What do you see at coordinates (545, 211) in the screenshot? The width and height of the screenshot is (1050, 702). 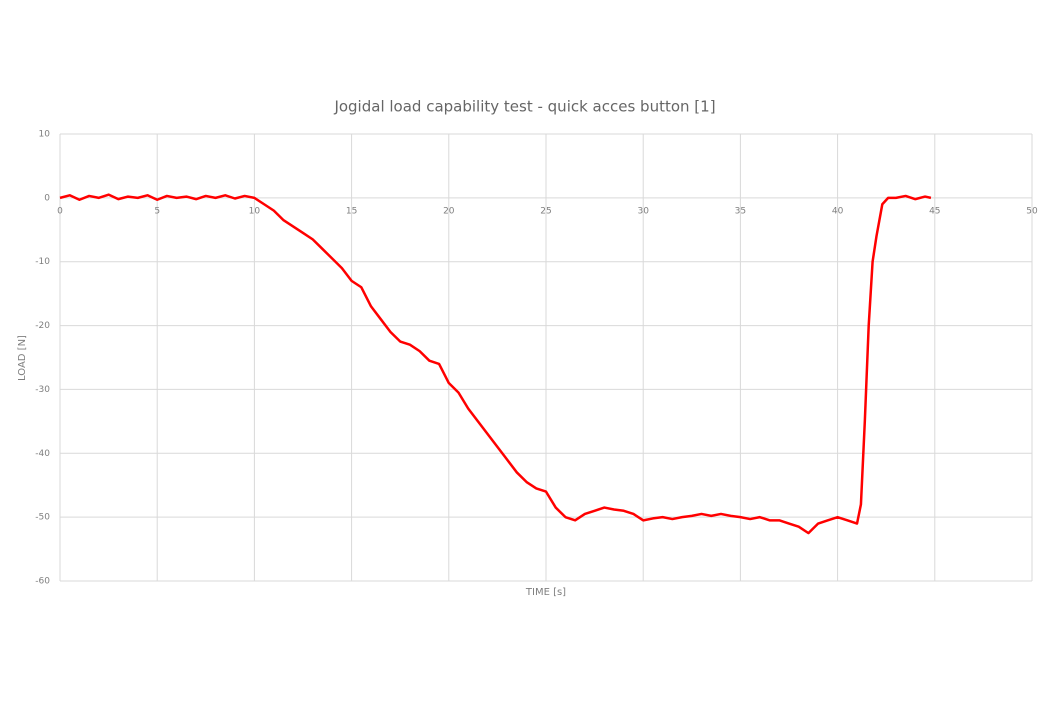 I see `x-tick-label: 25` at bounding box center [545, 211].